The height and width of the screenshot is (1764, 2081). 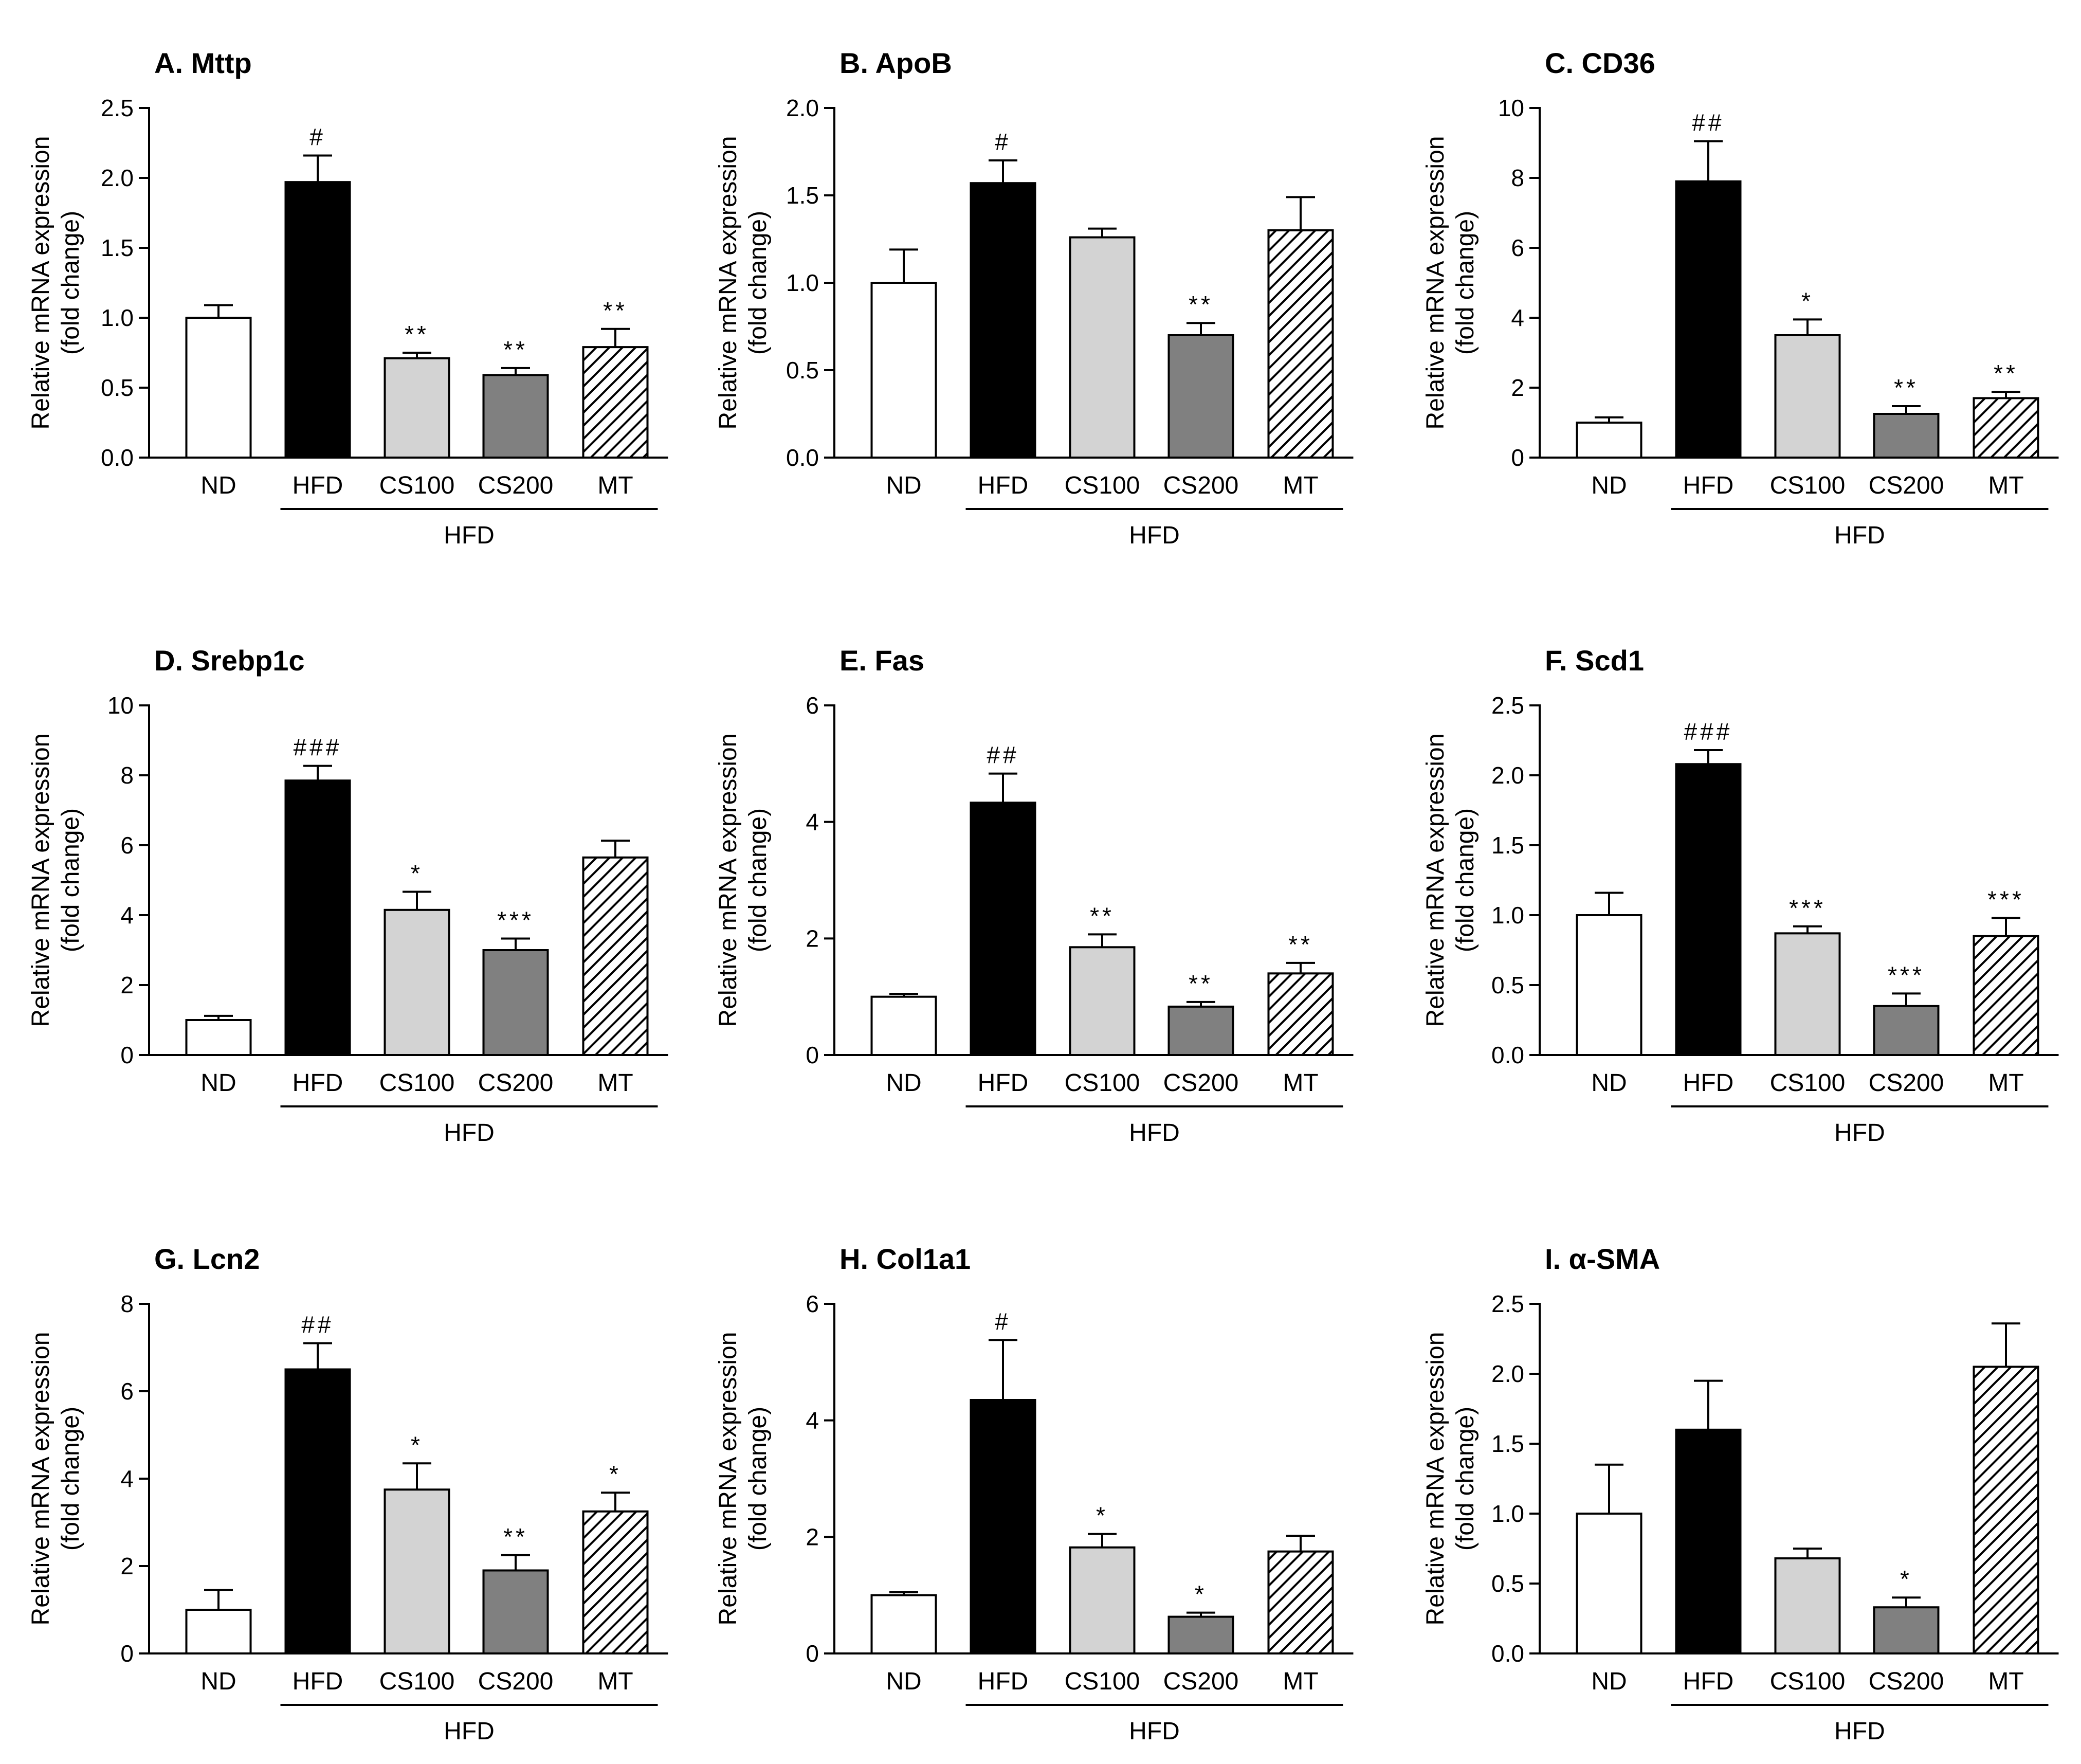 What do you see at coordinates (203, 63) in the screenshot?
I see `chart-title: A. Mttp` at bounding box center [203, 63].